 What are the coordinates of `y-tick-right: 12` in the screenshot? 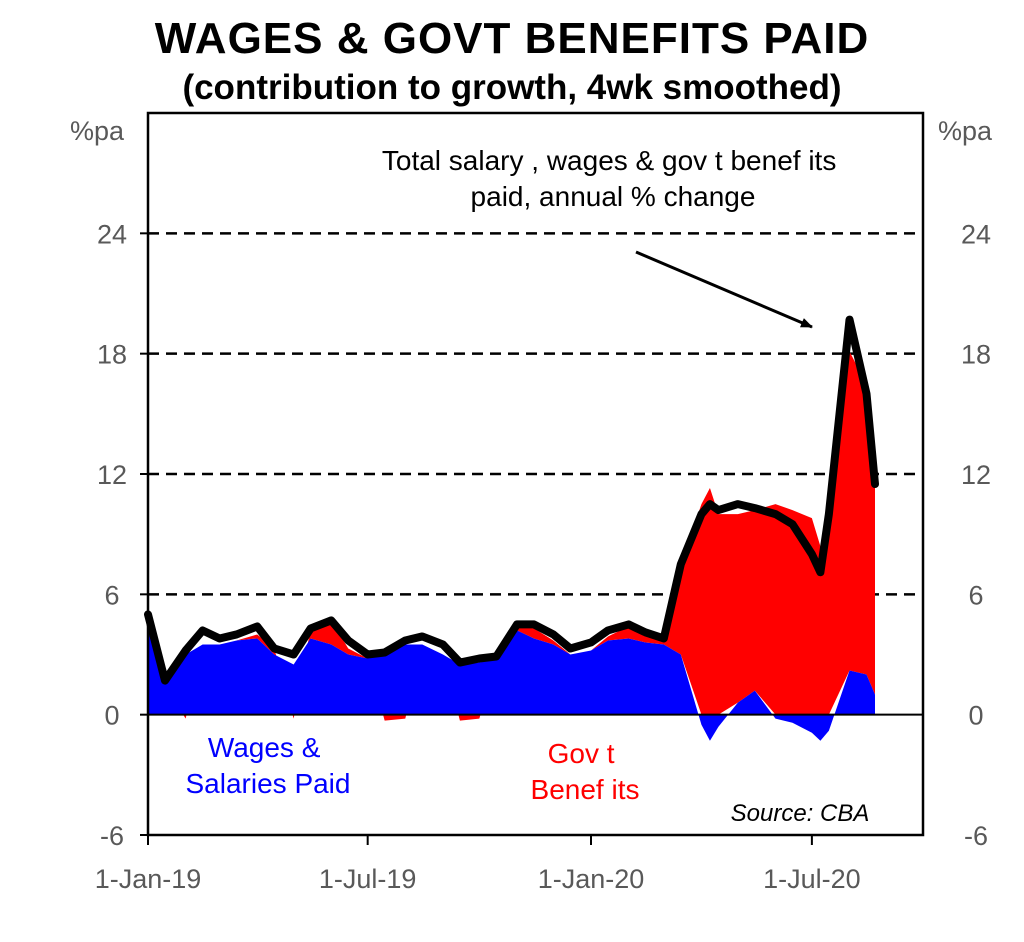 It's located at (976, 475).